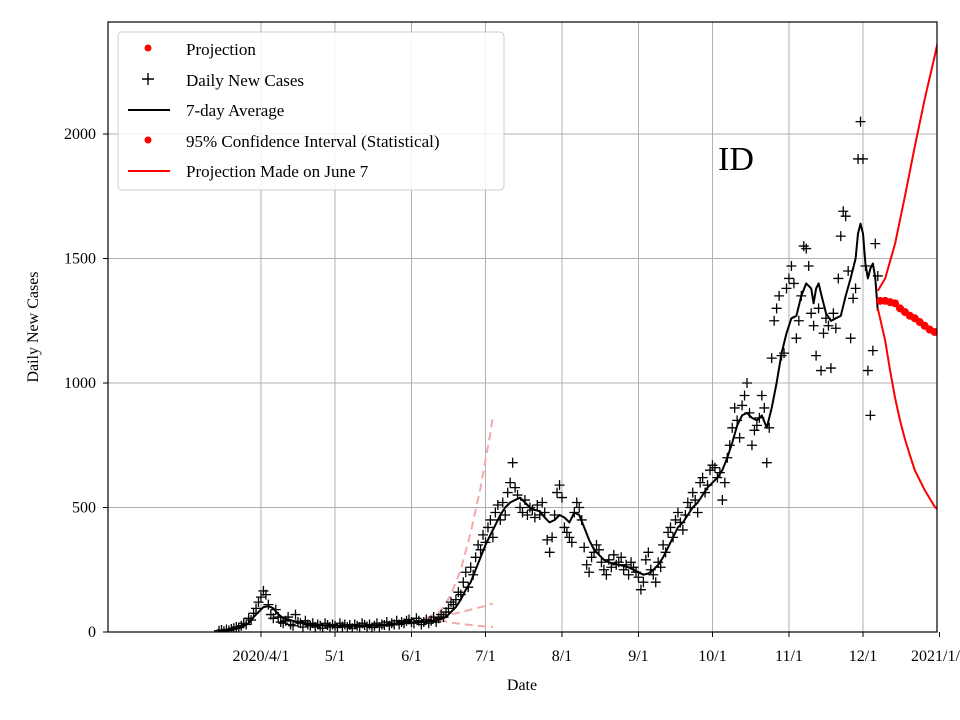  What do you see at coordinates (789, 656) in the screenshot?
I see `x-tick-label: 11/1` at bounding box center [789, 656].